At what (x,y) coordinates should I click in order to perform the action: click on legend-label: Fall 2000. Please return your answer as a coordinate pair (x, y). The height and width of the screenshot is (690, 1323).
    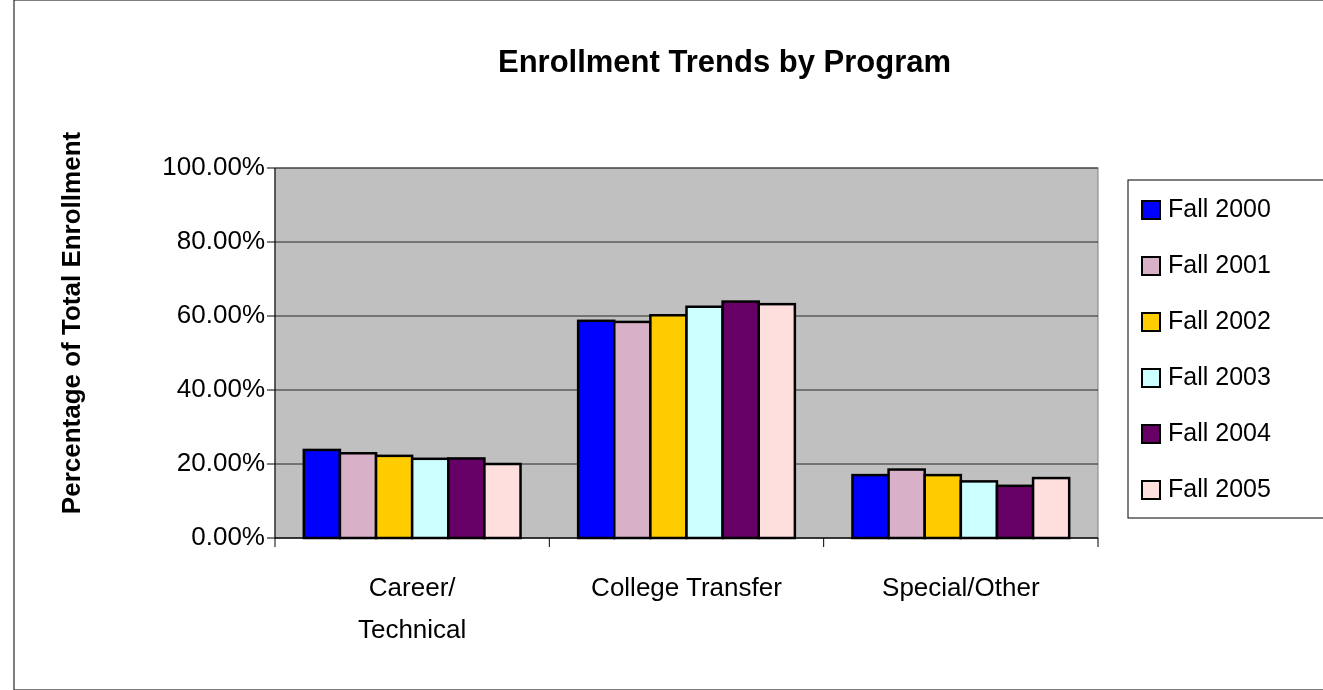
    Looking at the image, I should click on (1219, 207).